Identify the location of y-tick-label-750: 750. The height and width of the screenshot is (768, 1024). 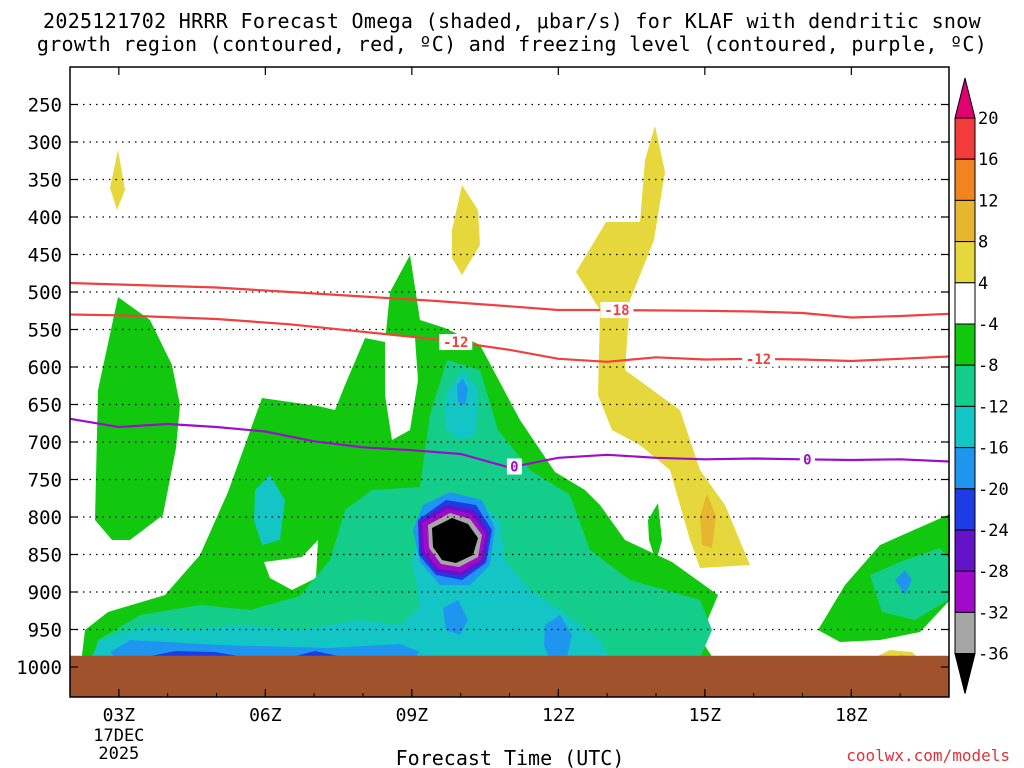
(45, 481).